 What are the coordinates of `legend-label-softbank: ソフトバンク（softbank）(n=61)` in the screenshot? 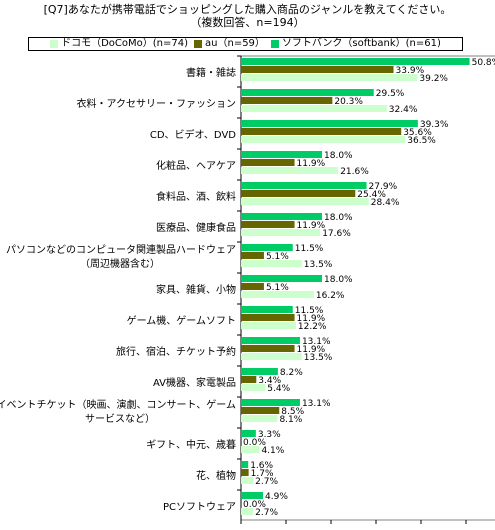 It's located at (361, 43).